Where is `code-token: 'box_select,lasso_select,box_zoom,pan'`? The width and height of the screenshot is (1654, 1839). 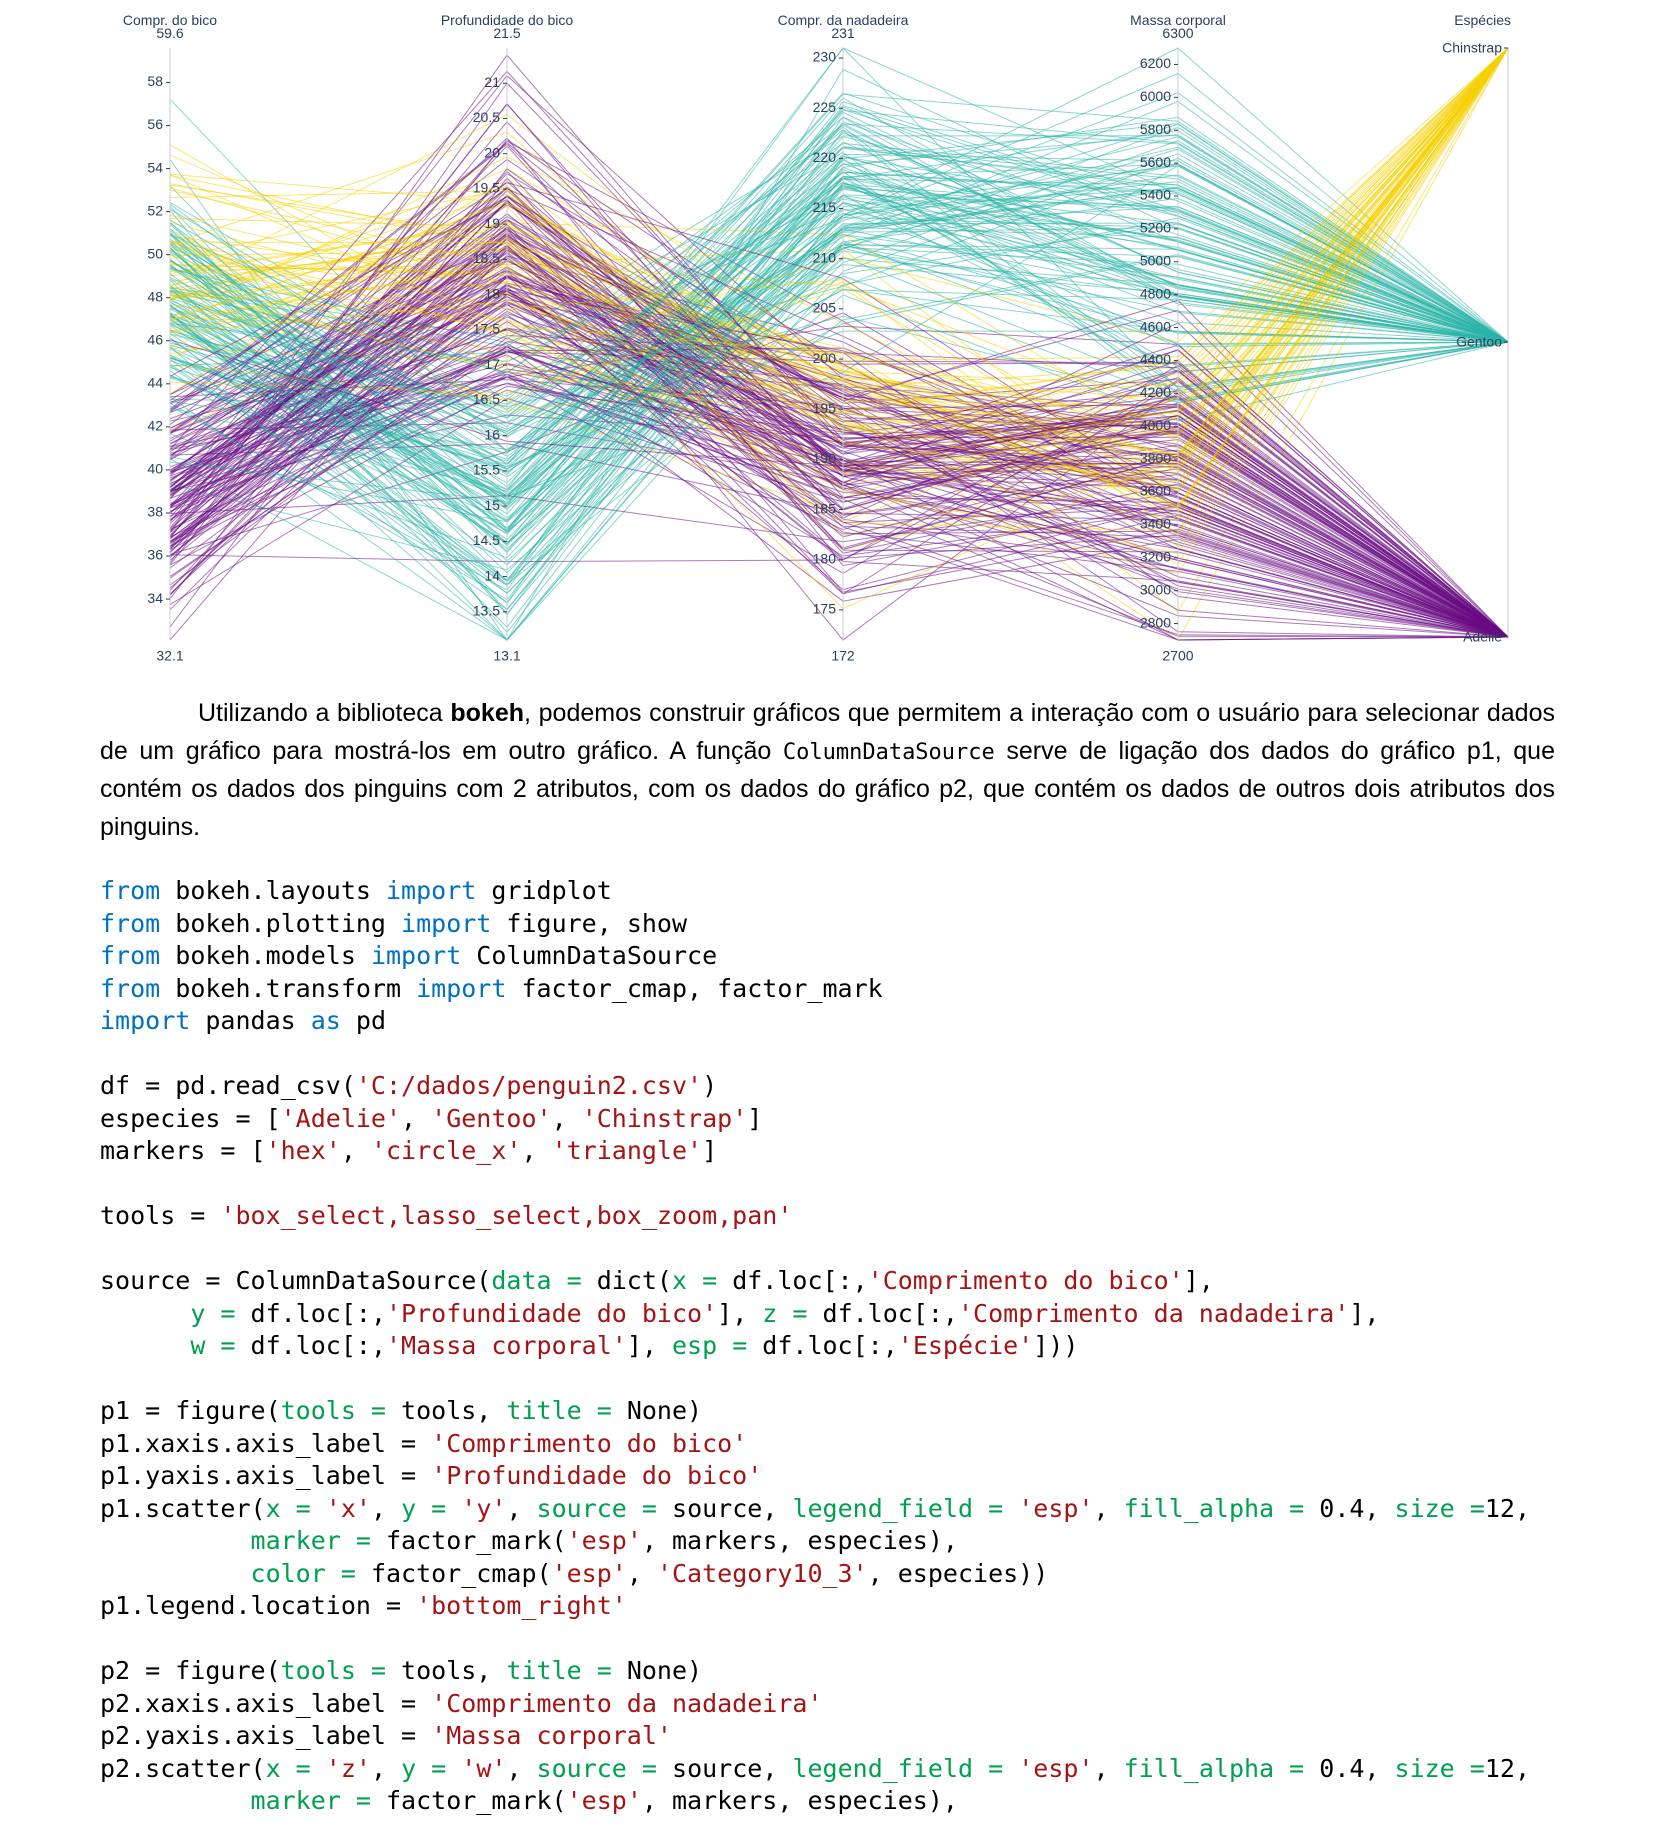
code-token: 'box_select,lasso_select,box_zoom,pan' is located at coordinates (506, 1215).